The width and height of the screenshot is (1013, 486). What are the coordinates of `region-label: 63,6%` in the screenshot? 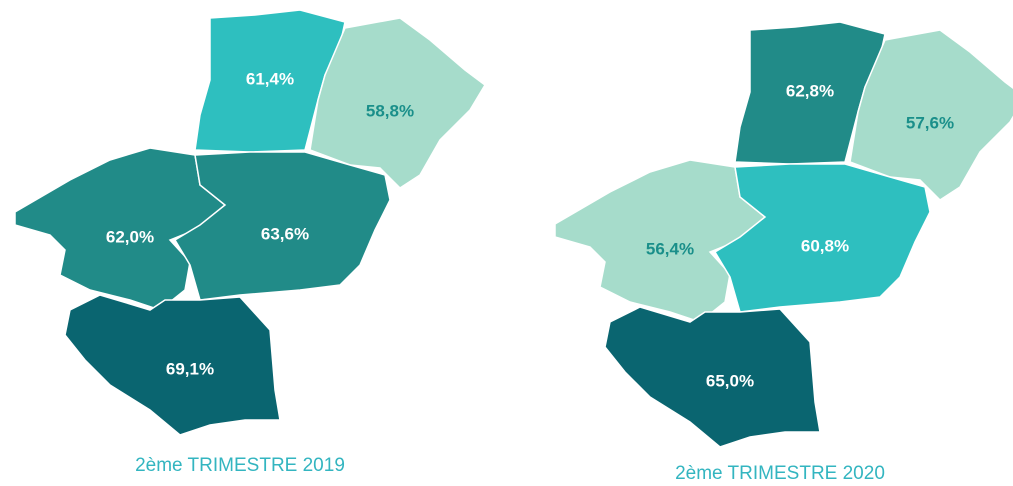 It's located at (285, 233).